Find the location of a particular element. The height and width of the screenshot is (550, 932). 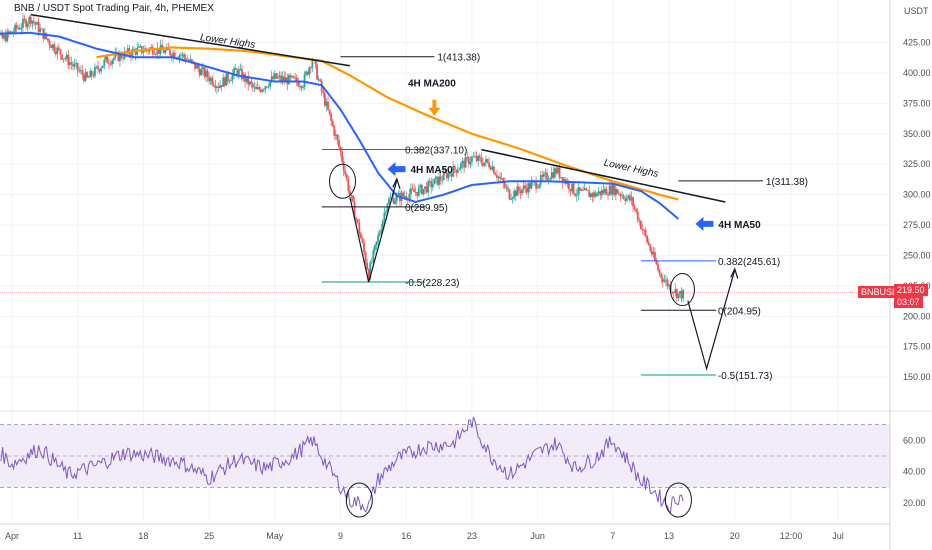

arrow-left-icon is located at coordinates (396, 169).